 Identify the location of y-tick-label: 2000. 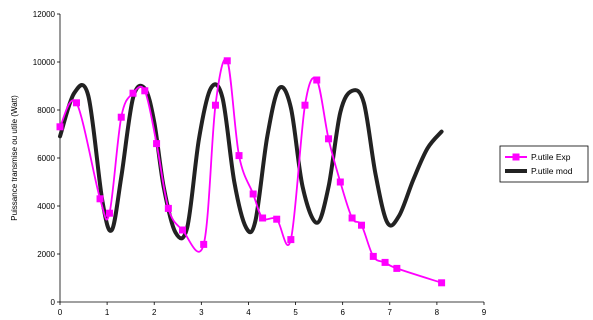
(46, 254).